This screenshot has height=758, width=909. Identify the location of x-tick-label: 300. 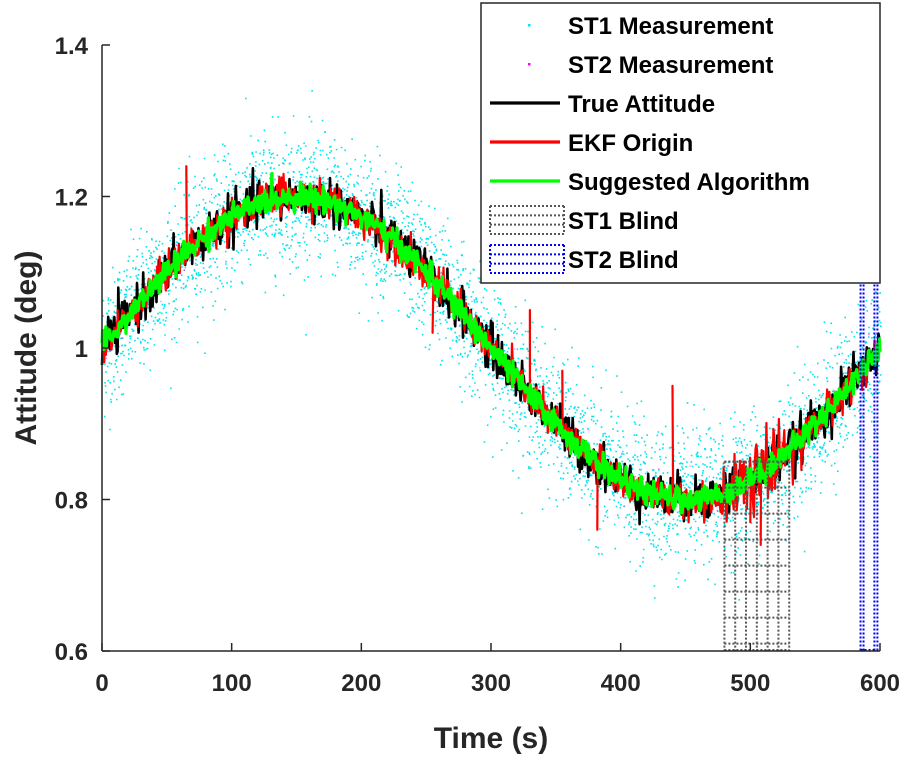
(491, 683).